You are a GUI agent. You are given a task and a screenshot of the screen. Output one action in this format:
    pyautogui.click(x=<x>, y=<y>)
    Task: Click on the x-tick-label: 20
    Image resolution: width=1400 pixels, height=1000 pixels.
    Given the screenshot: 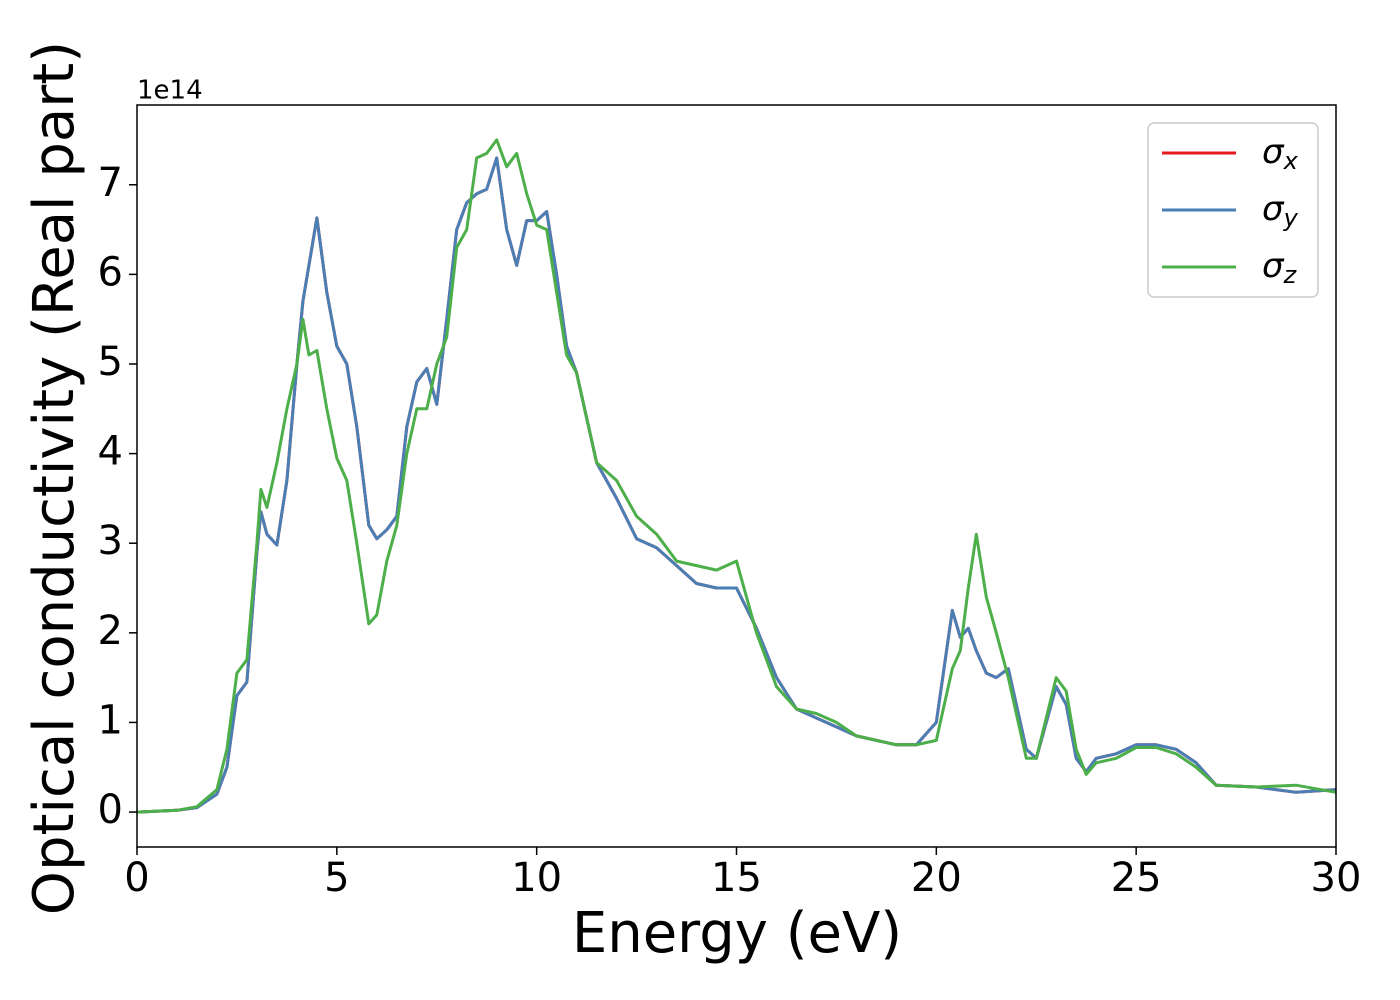 What is the action you would take?
    pyautogui.click(x=936, y=878)
    